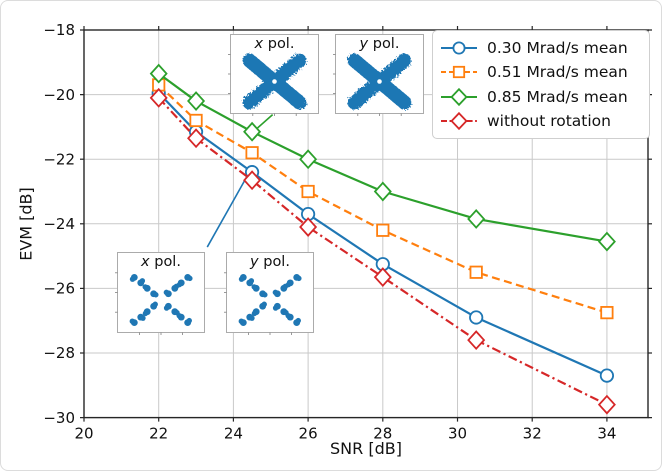 The height and width of the screenshot is (471, 662). Describe the element at coordinates (59, 95) in the screenshot. I see `y-tick-label: −20` at that location.